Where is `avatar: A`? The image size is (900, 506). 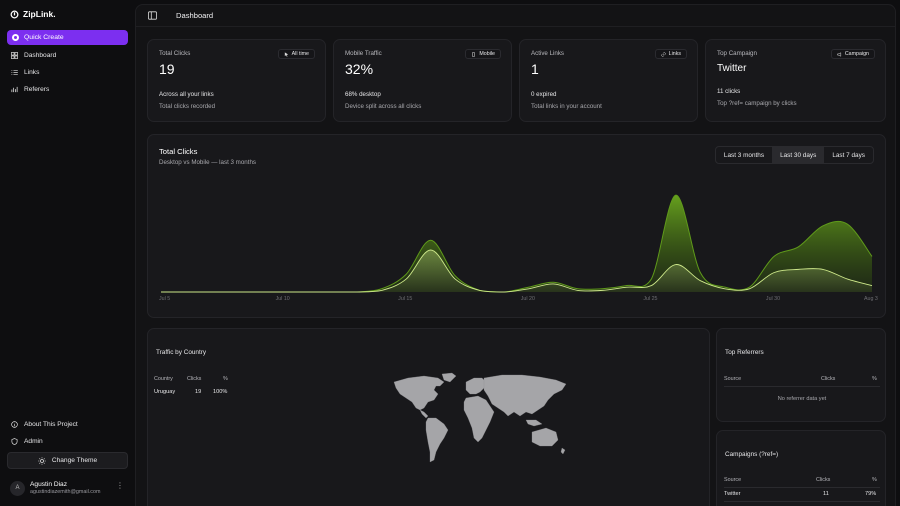 avatar: A is located at coordinates (17, 488).